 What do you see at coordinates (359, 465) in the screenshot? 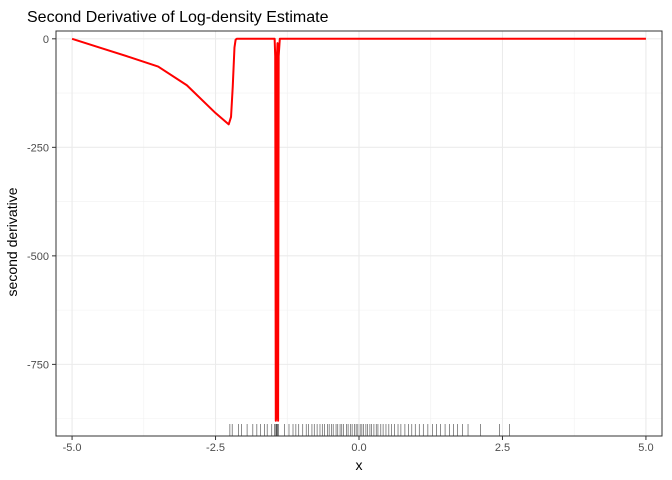
I see `x-axis-title: x` at bounding box center [359, 465].